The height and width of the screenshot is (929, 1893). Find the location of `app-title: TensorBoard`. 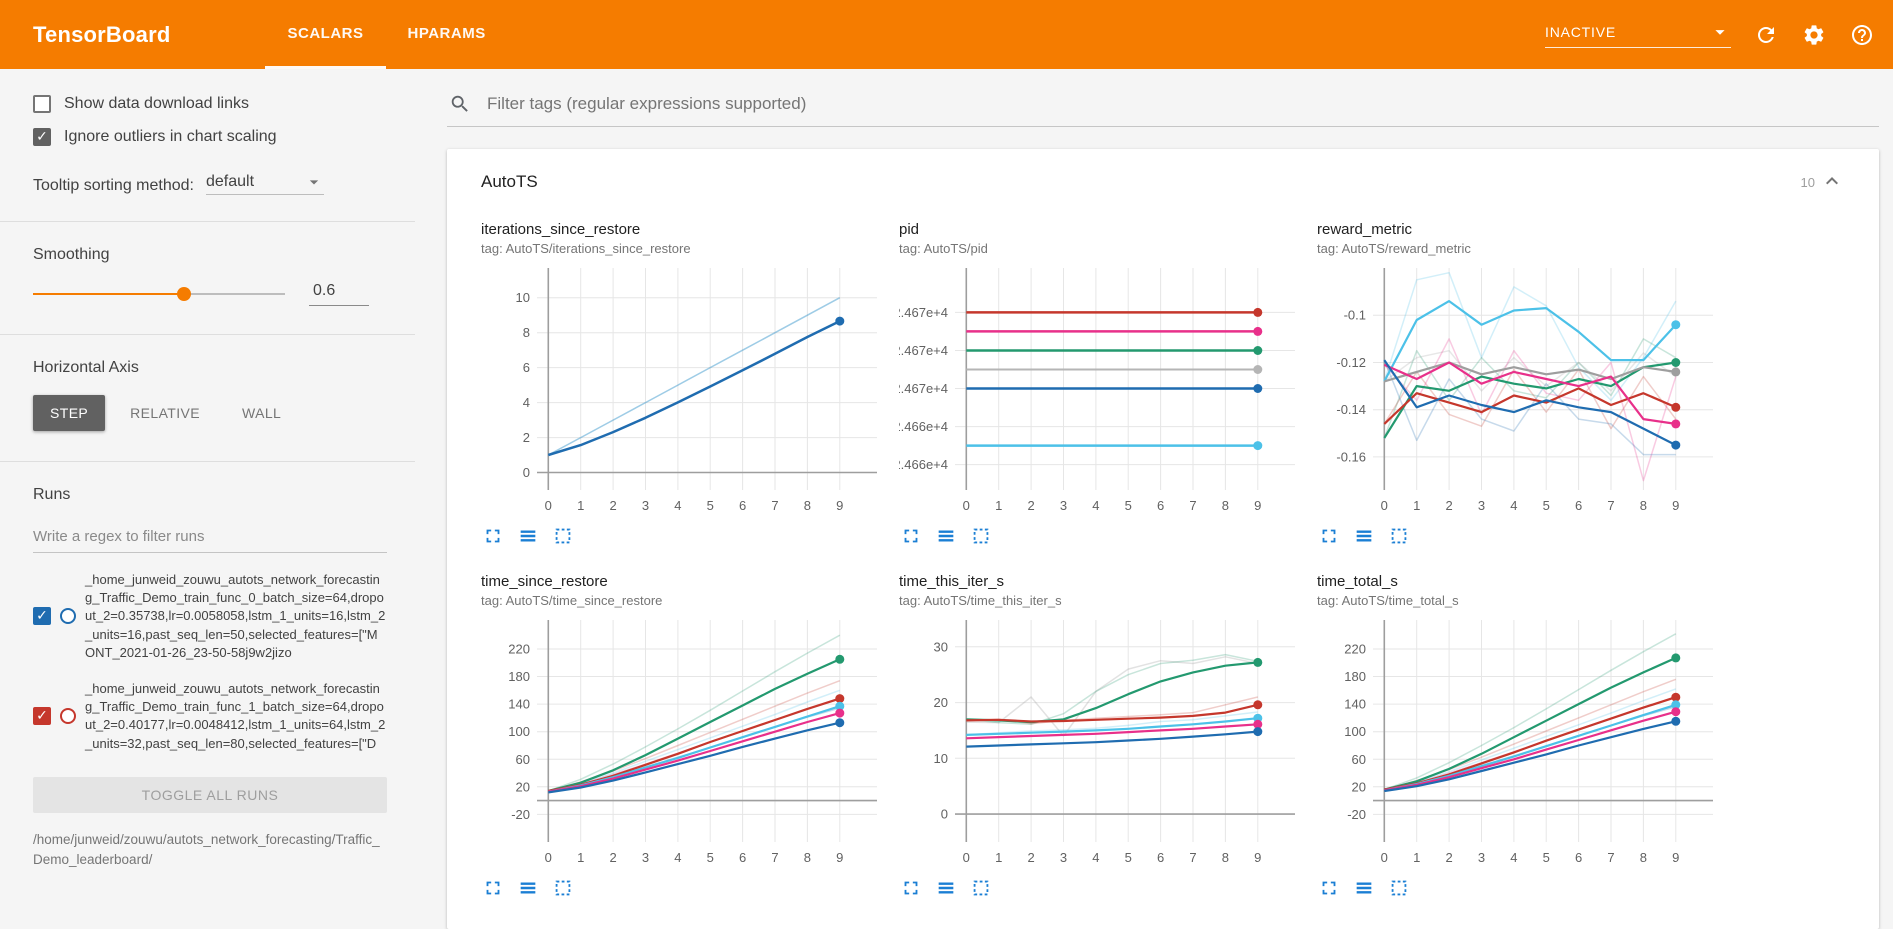

app-title: TensorBoard is located at coordinates (102, 34).